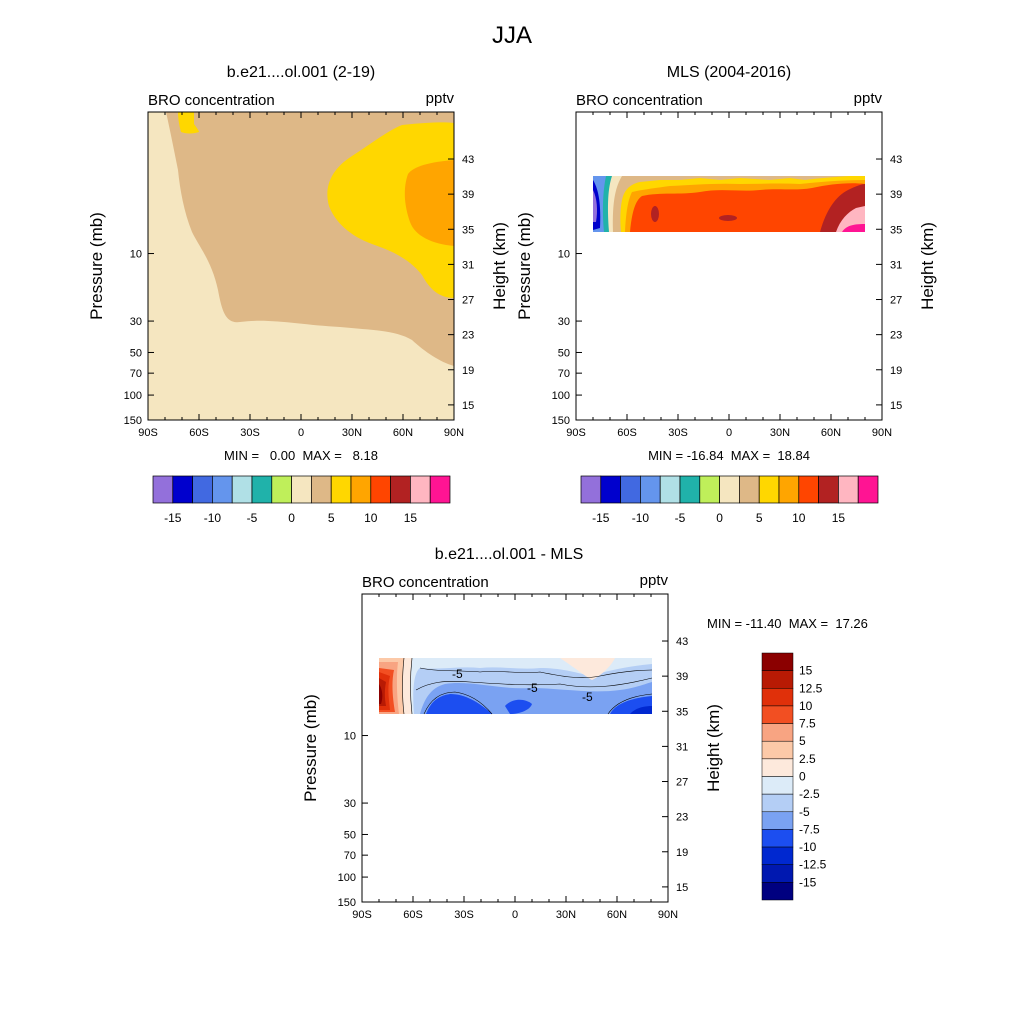  I want to click on panel-model-title: b.e21....ol.001 (2-19), so click(301, 72).